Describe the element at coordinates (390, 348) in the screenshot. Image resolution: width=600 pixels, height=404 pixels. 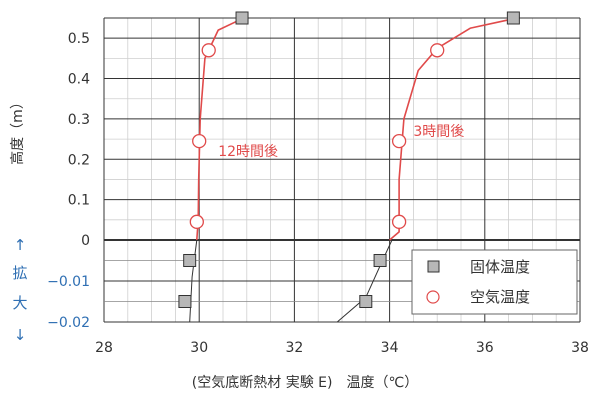
I see `x-tick-label: 34` at that location.